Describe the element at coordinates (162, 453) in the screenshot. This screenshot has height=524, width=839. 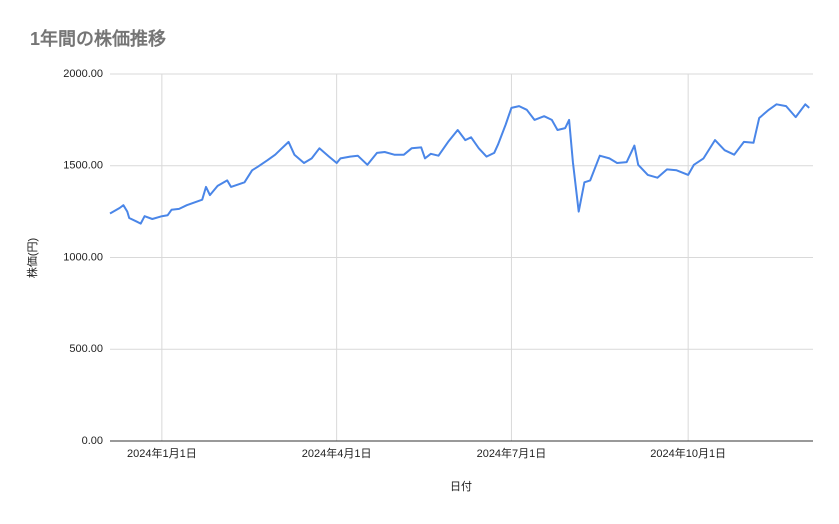
I see `x-tick-label: 2024年1月1日` at that location.